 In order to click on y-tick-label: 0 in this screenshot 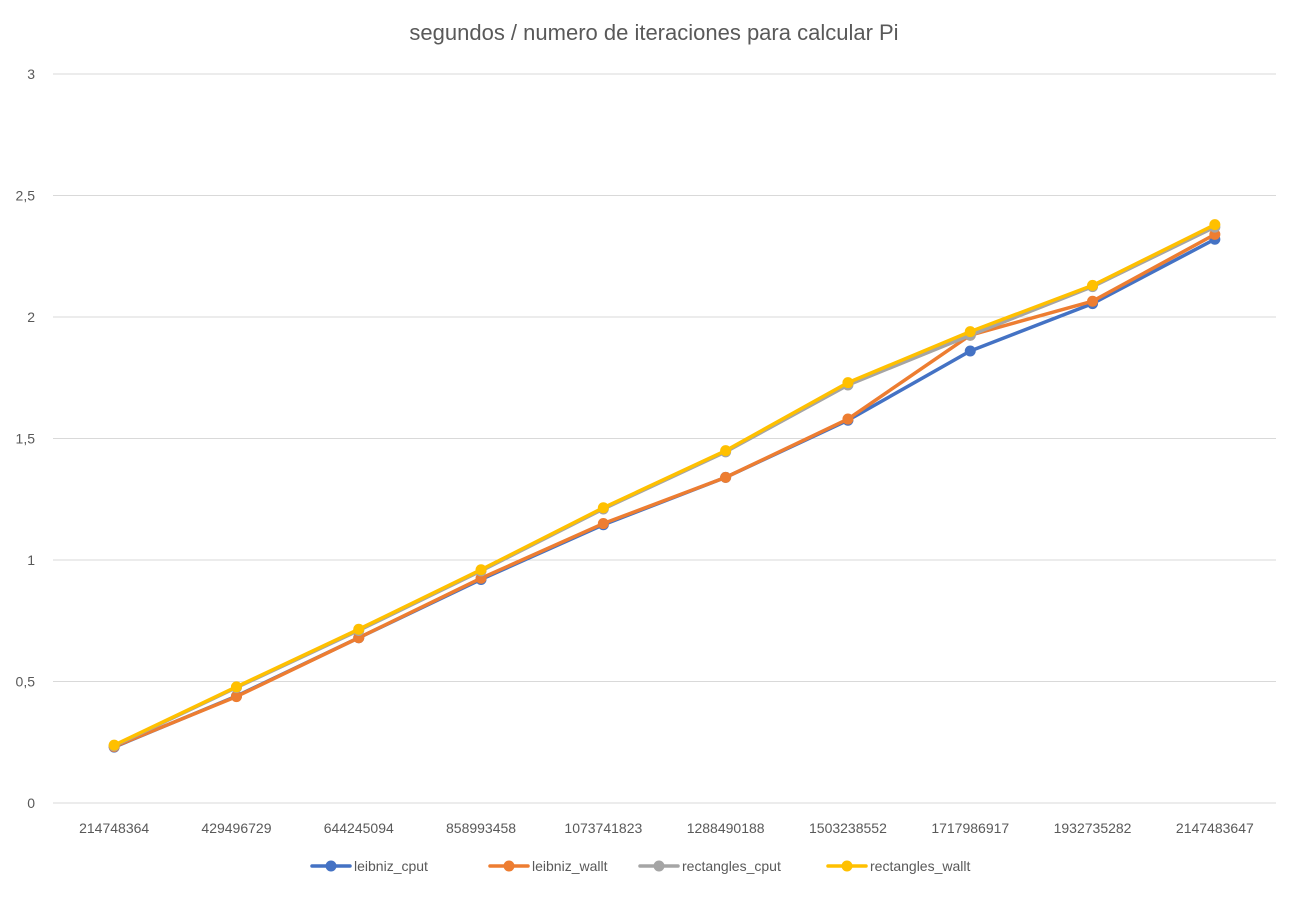, I will do `click(31, 803)`.